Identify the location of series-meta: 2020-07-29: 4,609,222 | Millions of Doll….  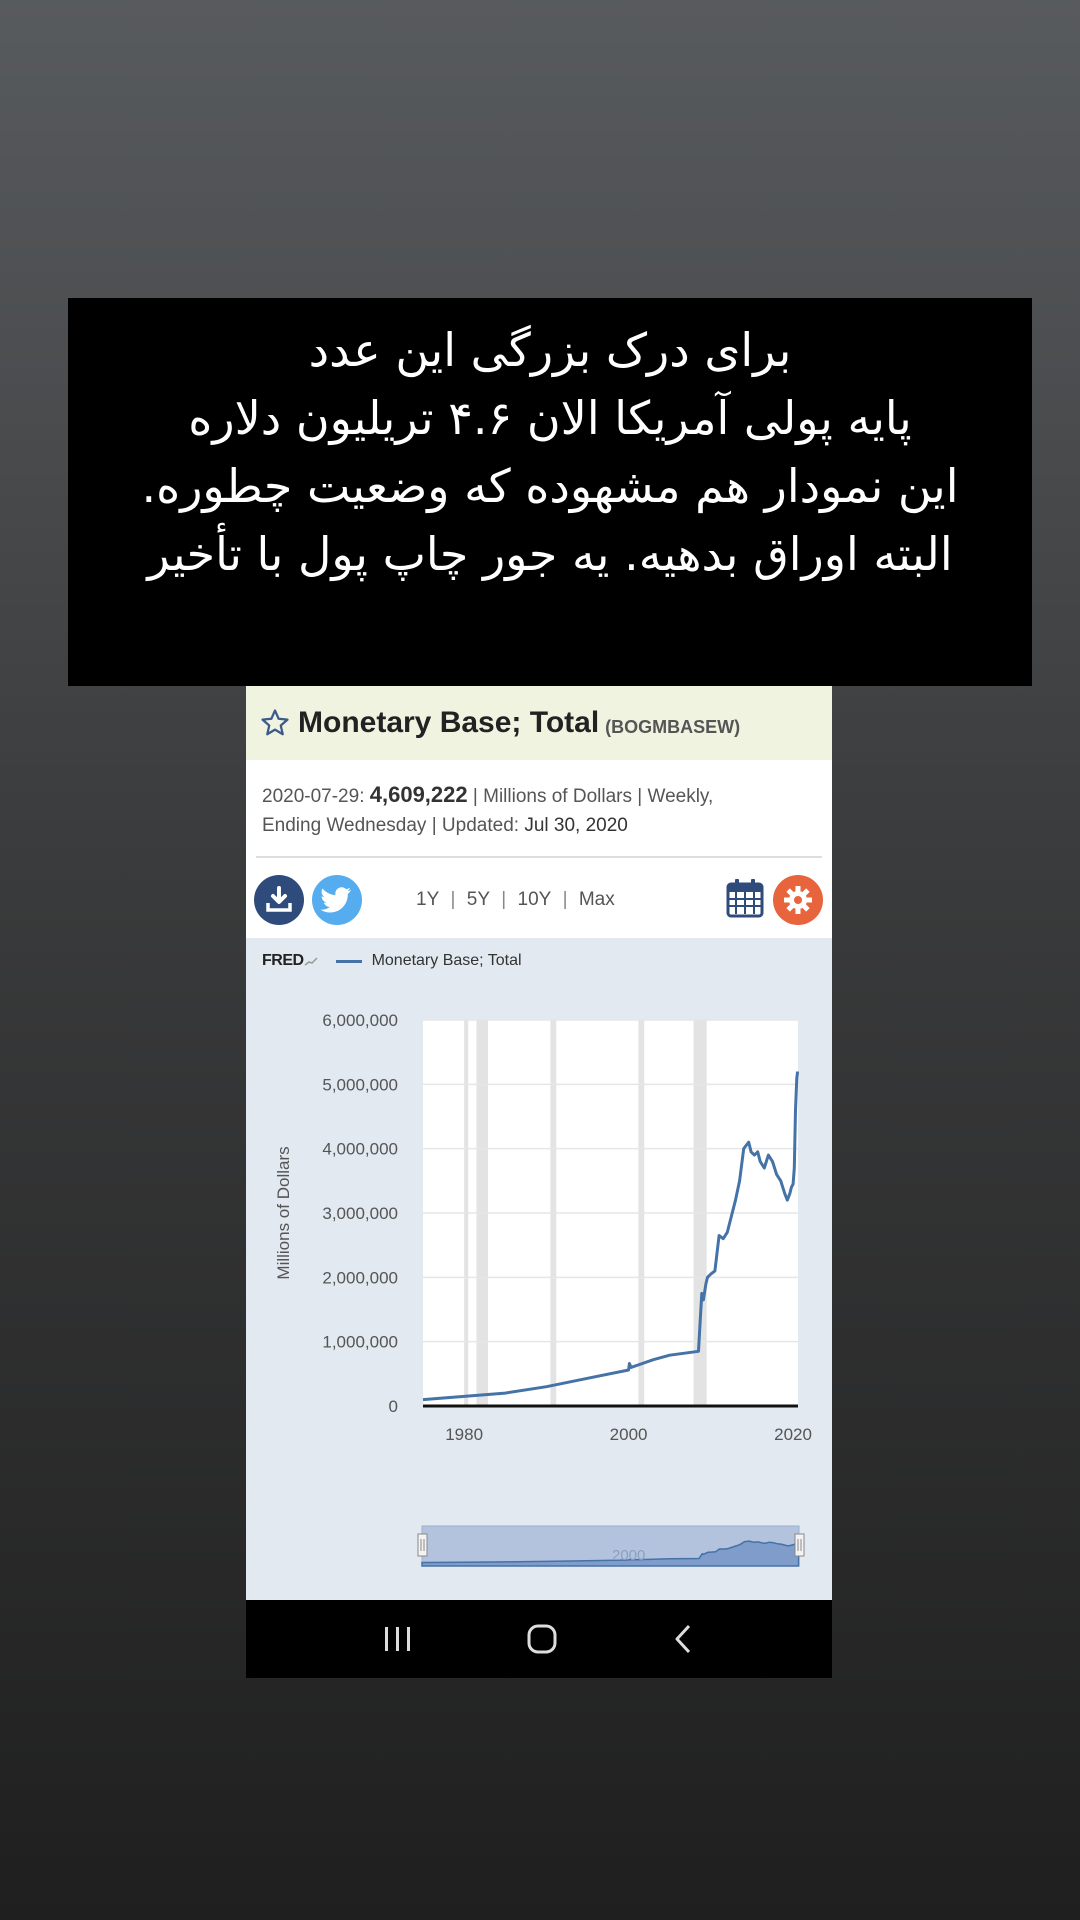
(539, 800).